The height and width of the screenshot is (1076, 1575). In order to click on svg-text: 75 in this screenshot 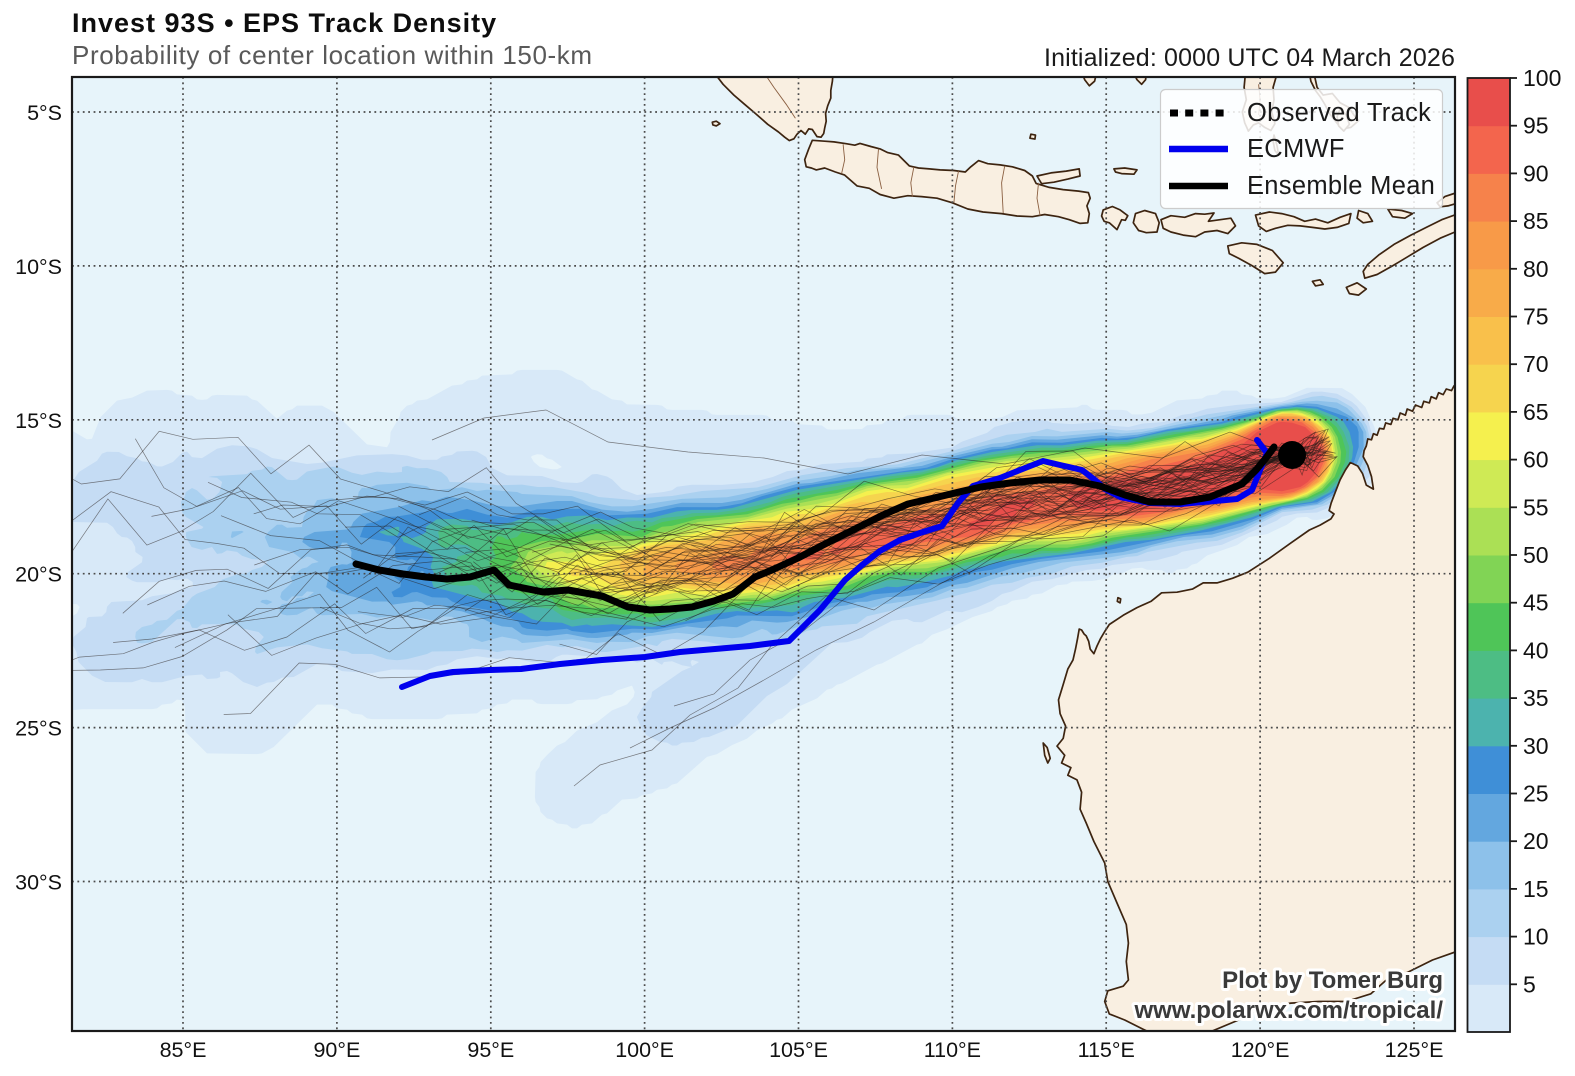, I will do `click(1536, 317)`.